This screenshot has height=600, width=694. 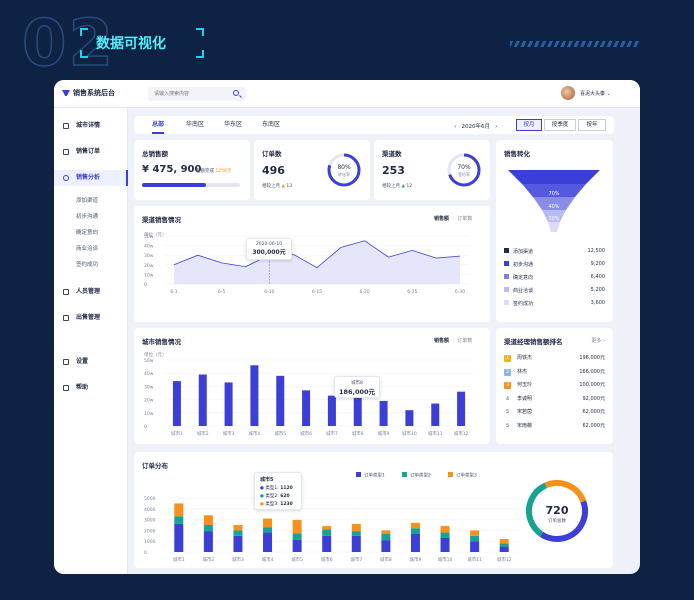 I want to click on stack-x-tick: 城市9, so click(x=416, y=559).